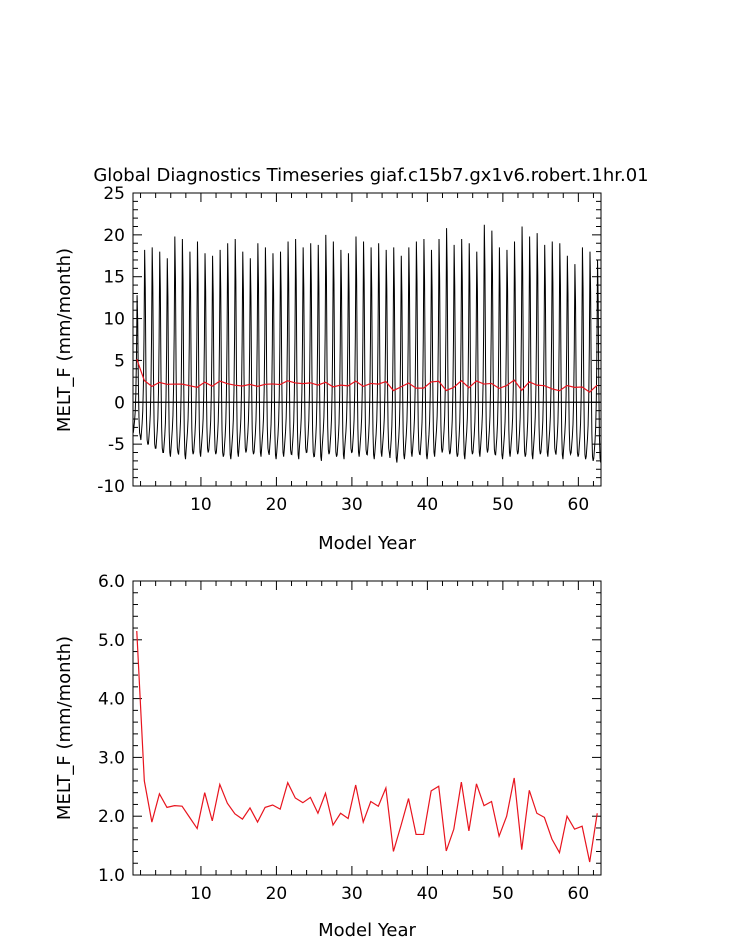 Image resolution: width=733 pixels, height=945 pixels. I want to click on top-plot-y-tick-label: 0, so click(119, 403).